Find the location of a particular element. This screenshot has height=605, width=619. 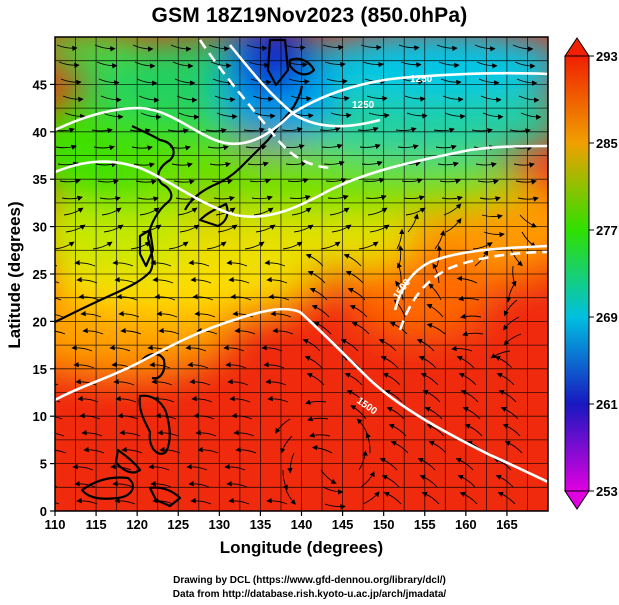

contour-label: 1250 is located at coordinates (421, 79).